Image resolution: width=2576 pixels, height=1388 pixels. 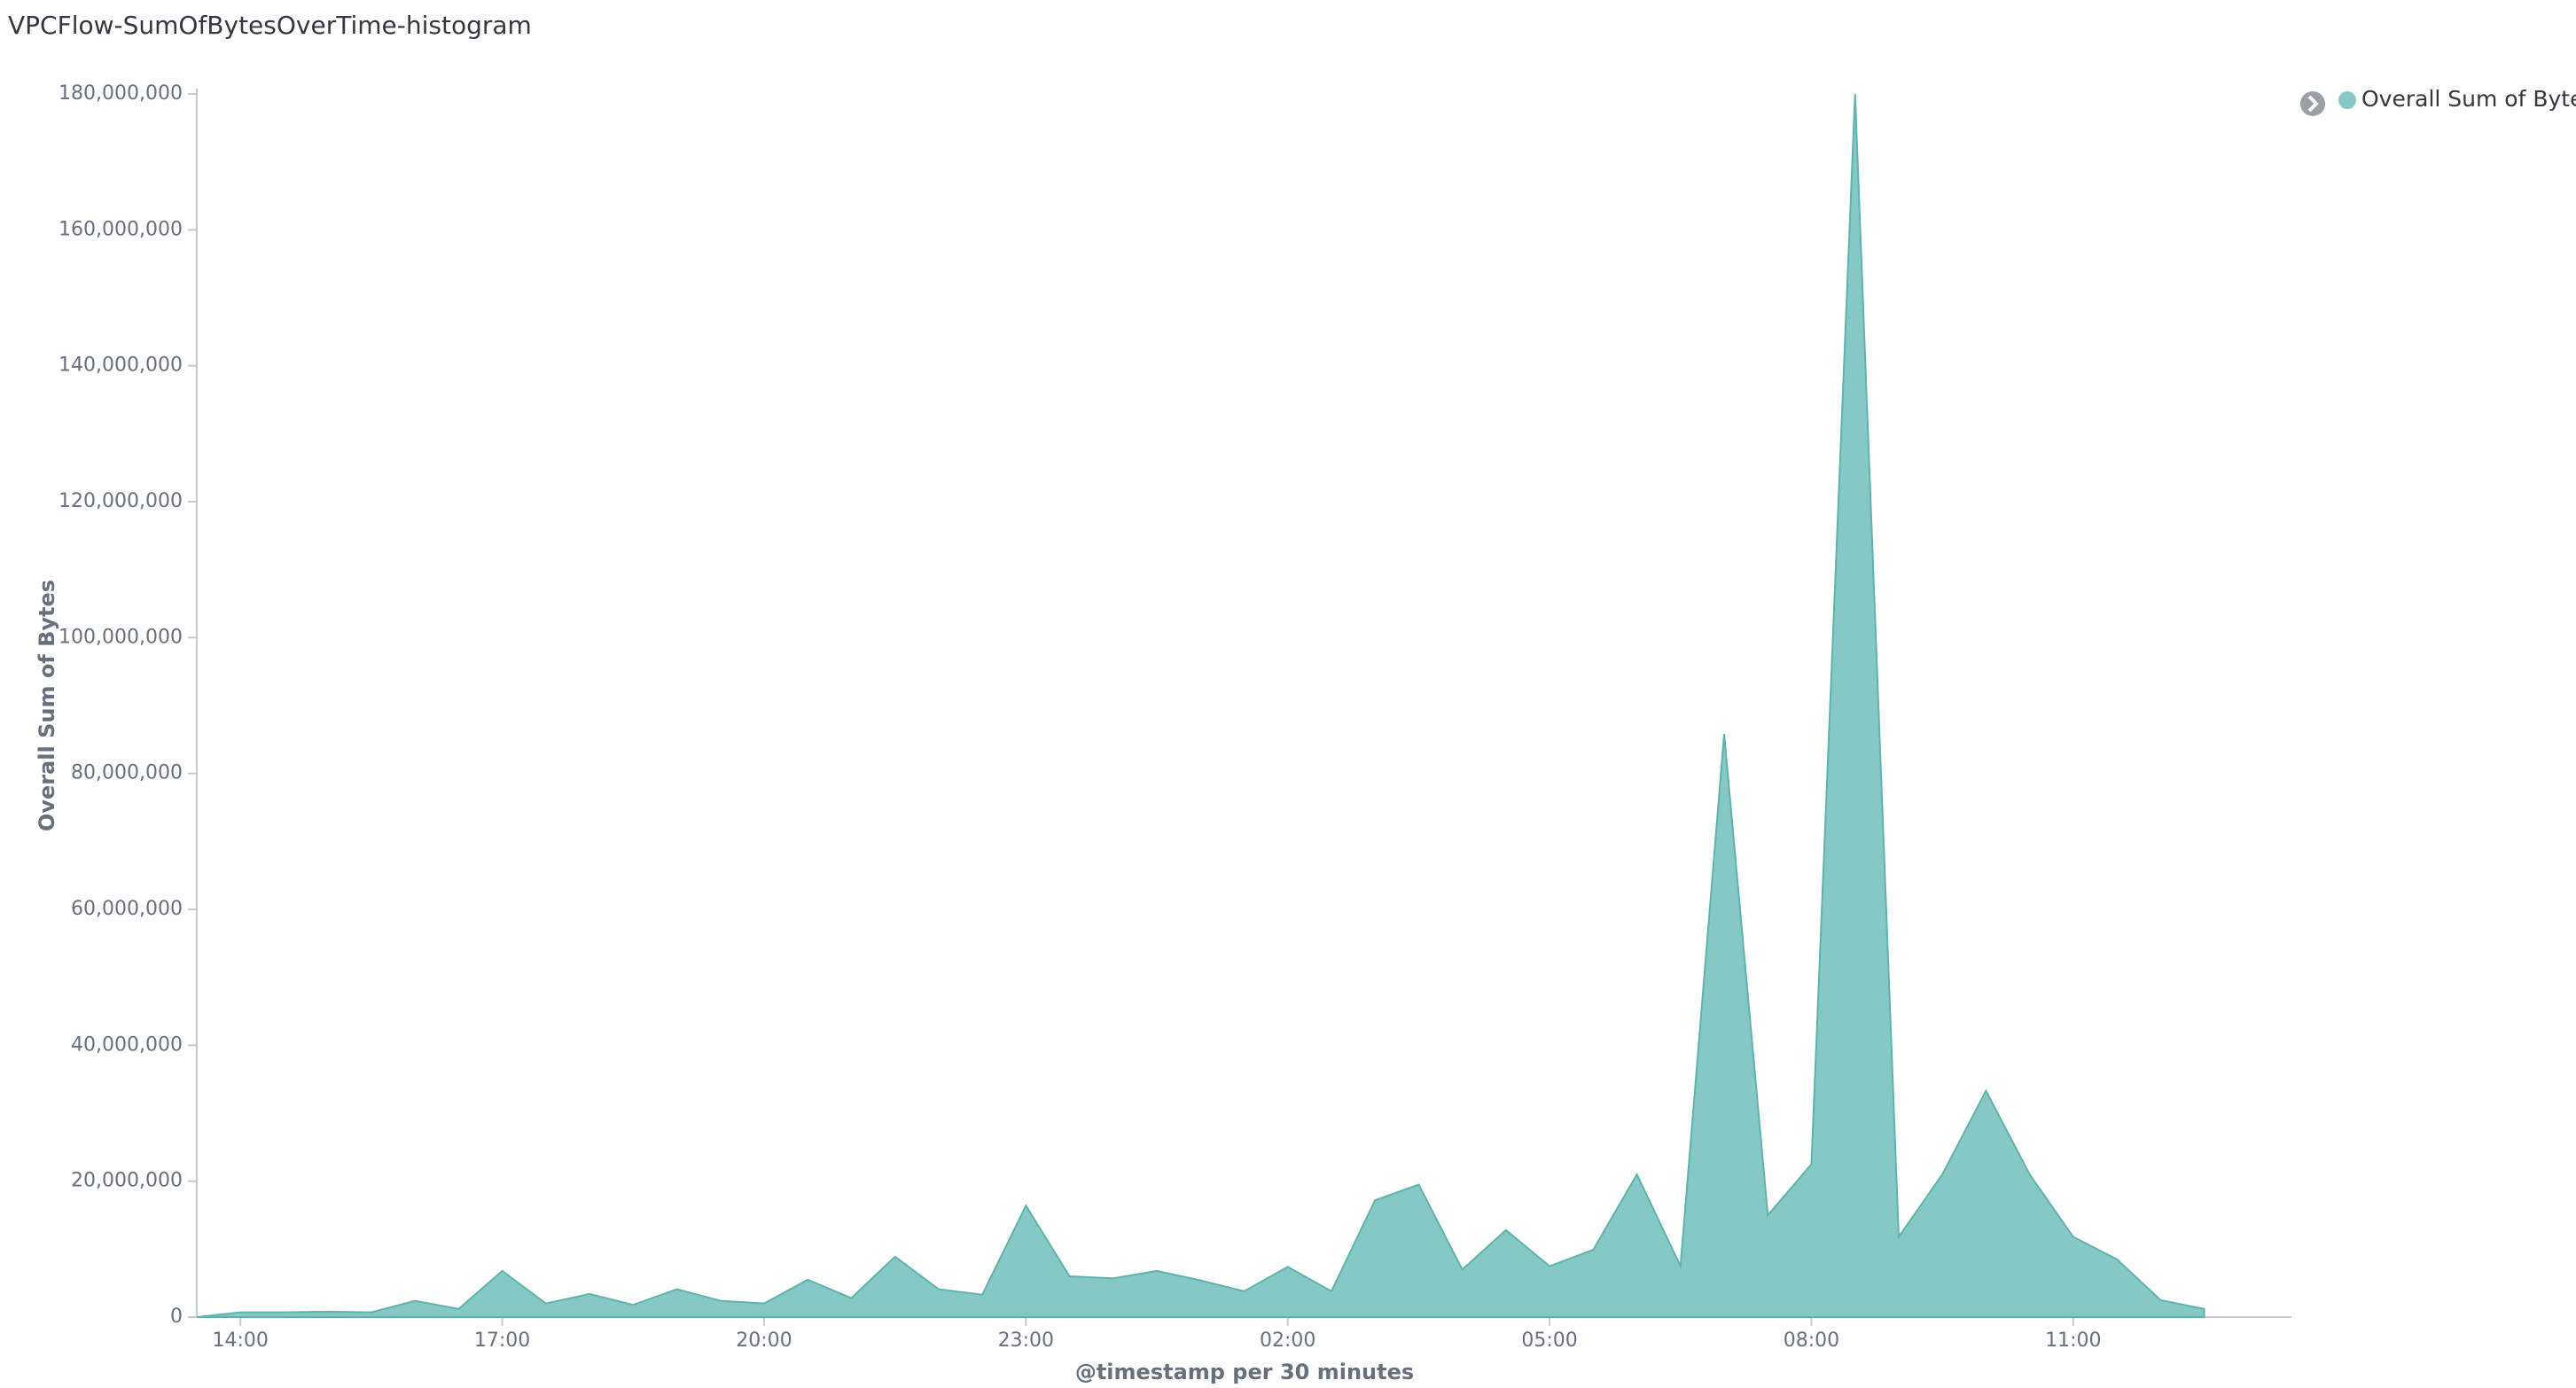 I want to click on y-tick-label: 80,000,000, so click(x=127, y=773).